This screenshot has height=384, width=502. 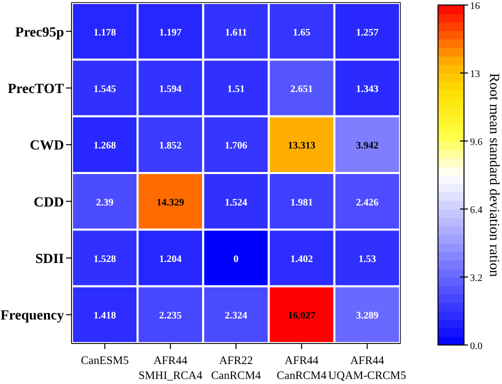 I want to click on data-label: 16.027, so click(x=302, y=316).